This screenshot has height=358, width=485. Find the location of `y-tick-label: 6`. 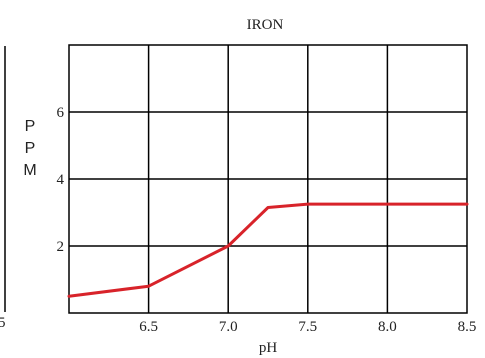

y-tick-label: 6 is located at coordinates (61, 113).